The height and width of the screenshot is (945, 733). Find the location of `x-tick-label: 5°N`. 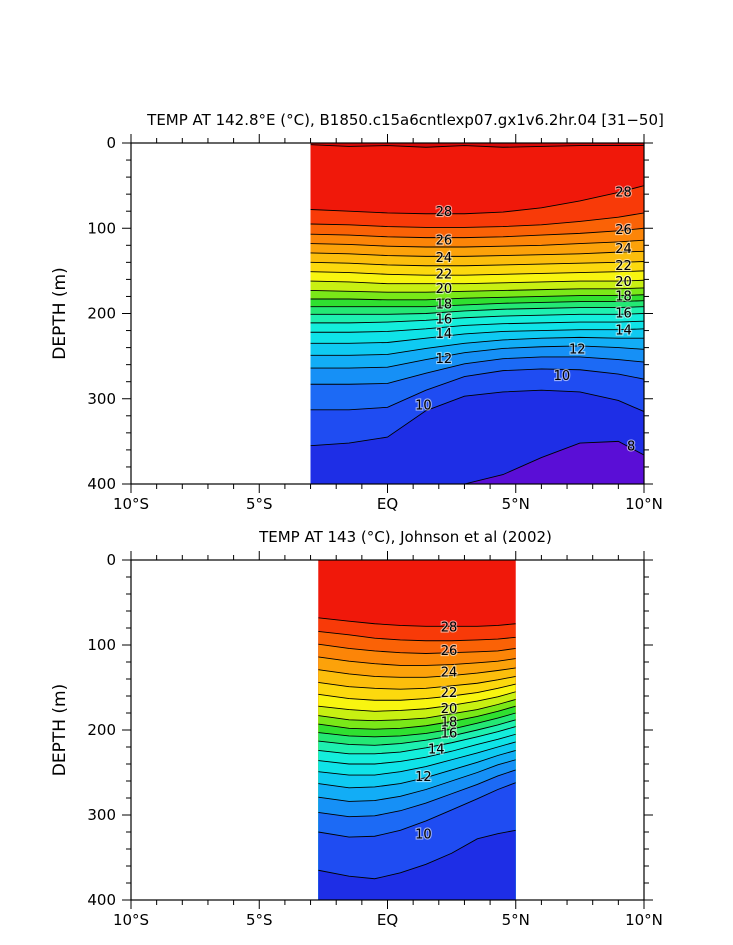

x-tick-label: 5°N is located at coordinates (516, 920).